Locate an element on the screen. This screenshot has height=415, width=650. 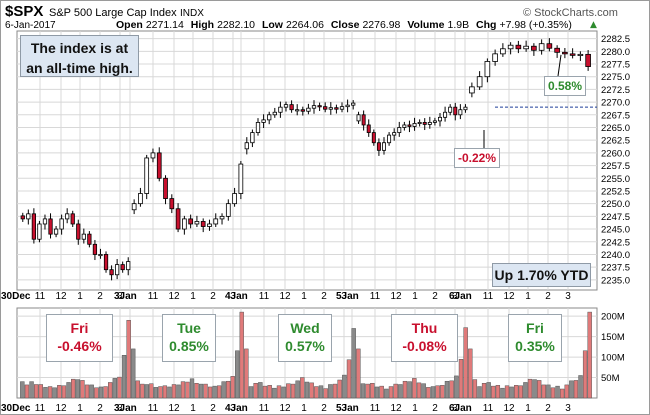
volume-x-tick: 4Jan is located at coordinates (236, 408).